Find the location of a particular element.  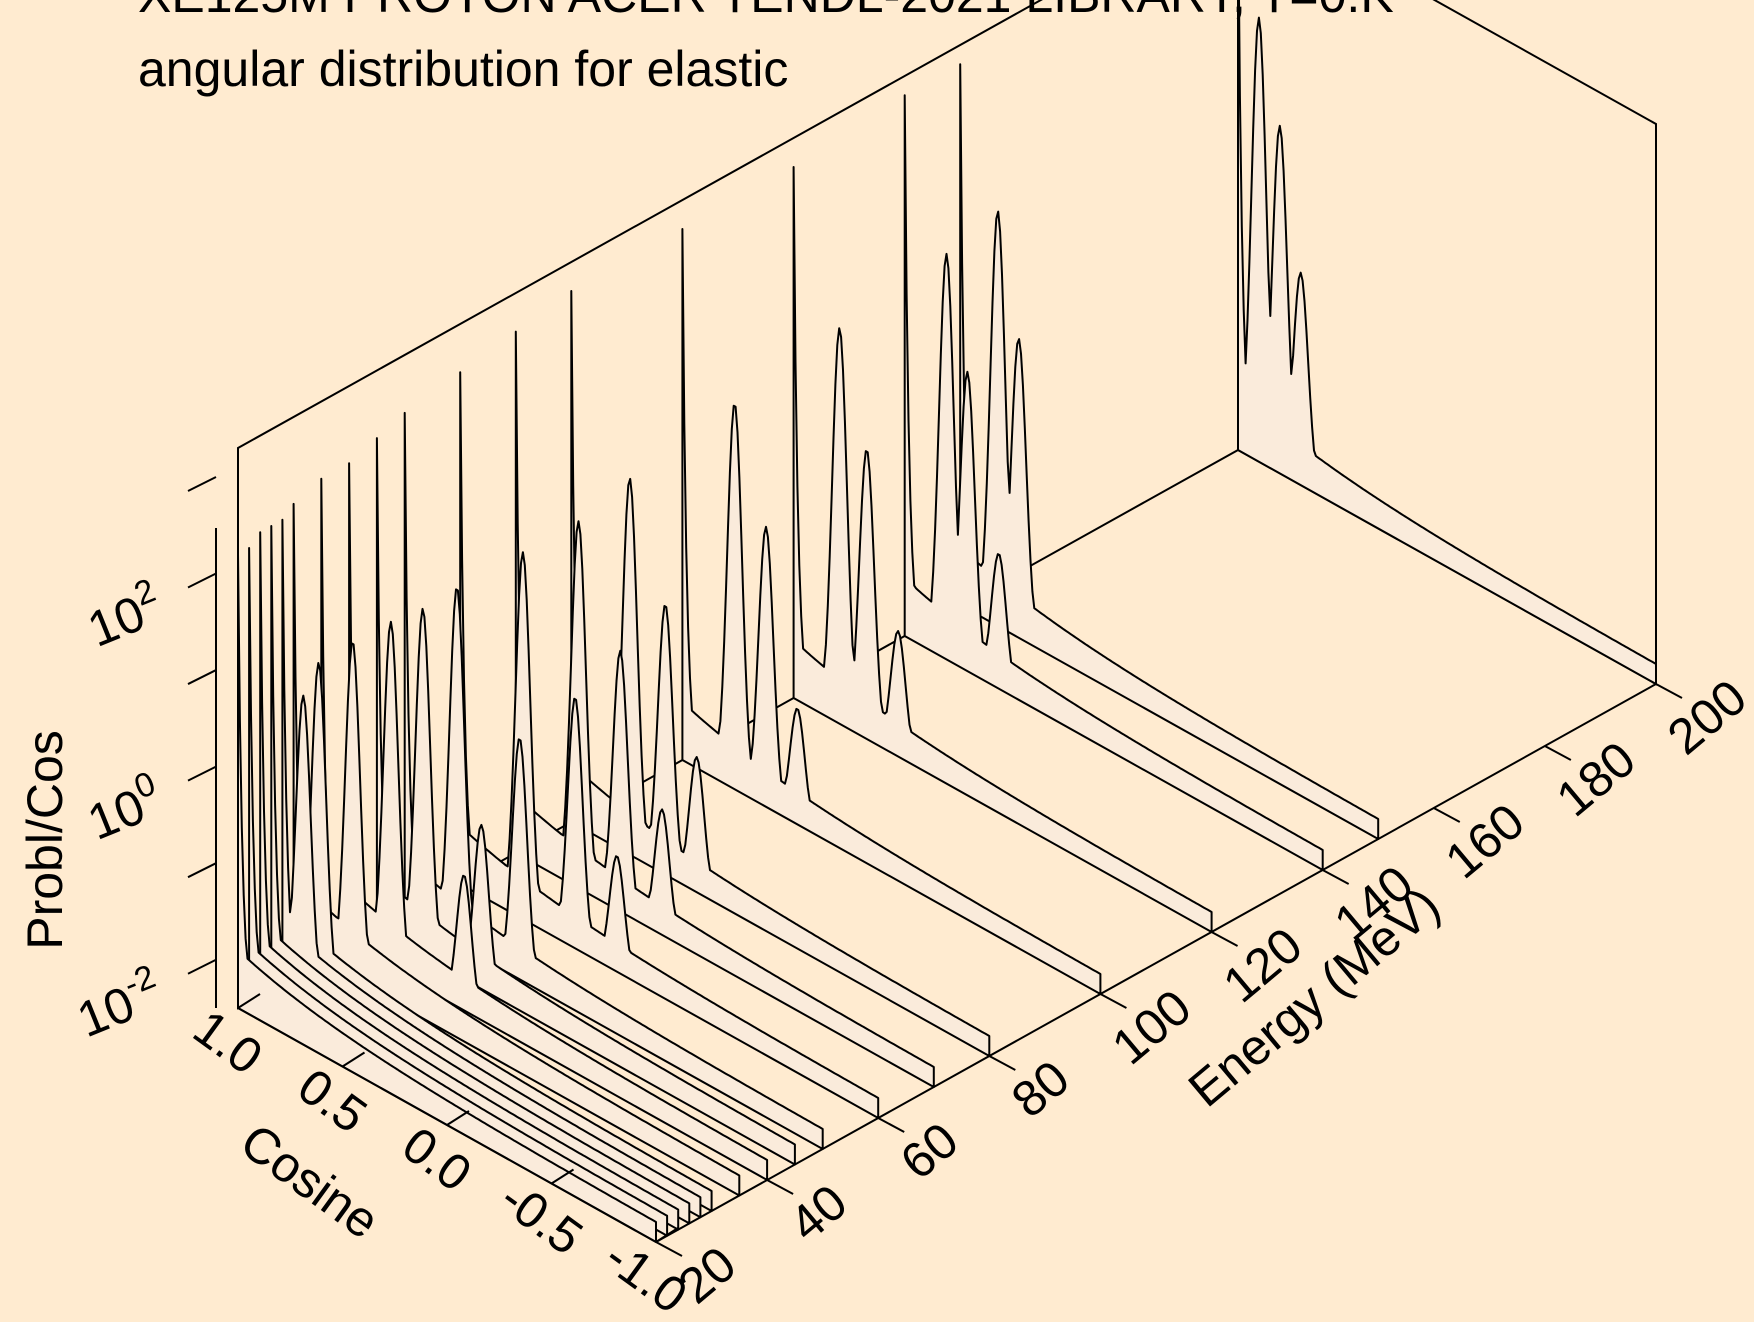

curve-E28 is located at coordinates (491, 868).